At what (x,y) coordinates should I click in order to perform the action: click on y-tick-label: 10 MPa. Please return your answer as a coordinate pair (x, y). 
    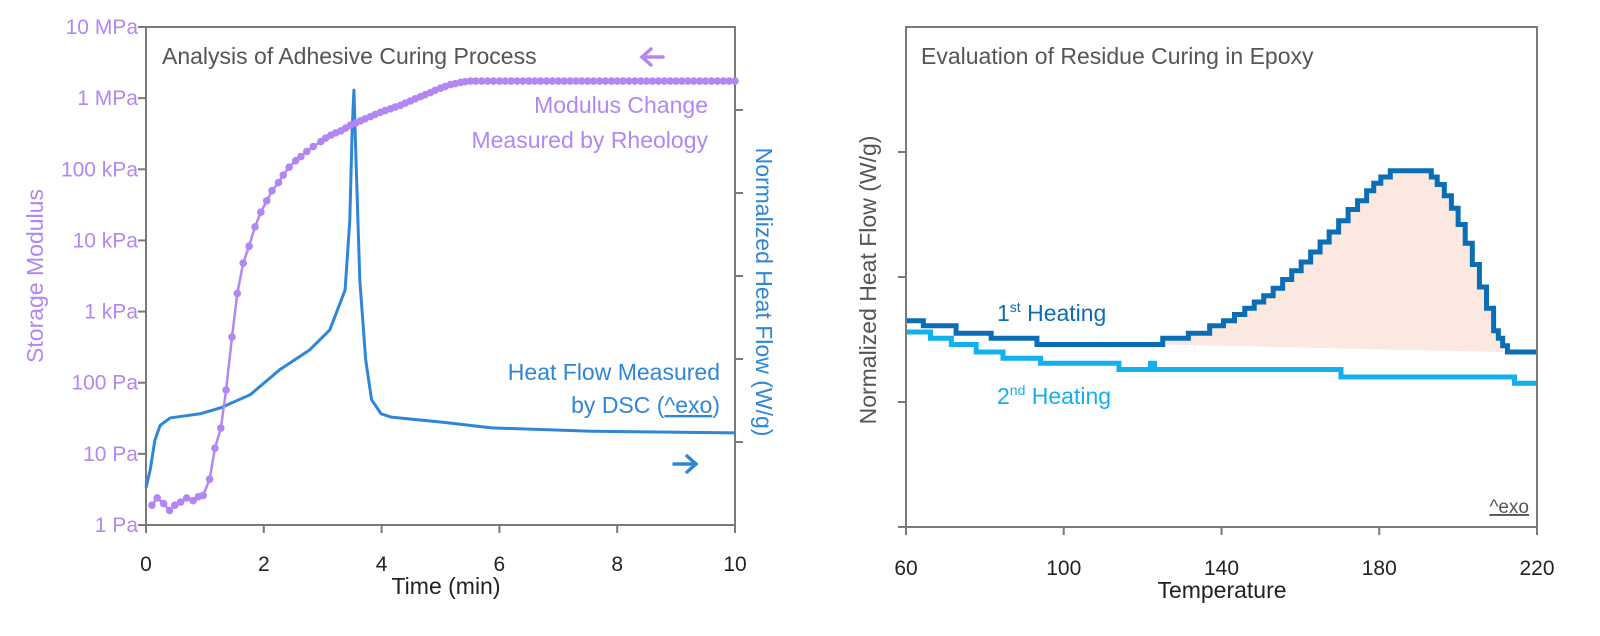
    Looking at the image, I should click on (102, 27).